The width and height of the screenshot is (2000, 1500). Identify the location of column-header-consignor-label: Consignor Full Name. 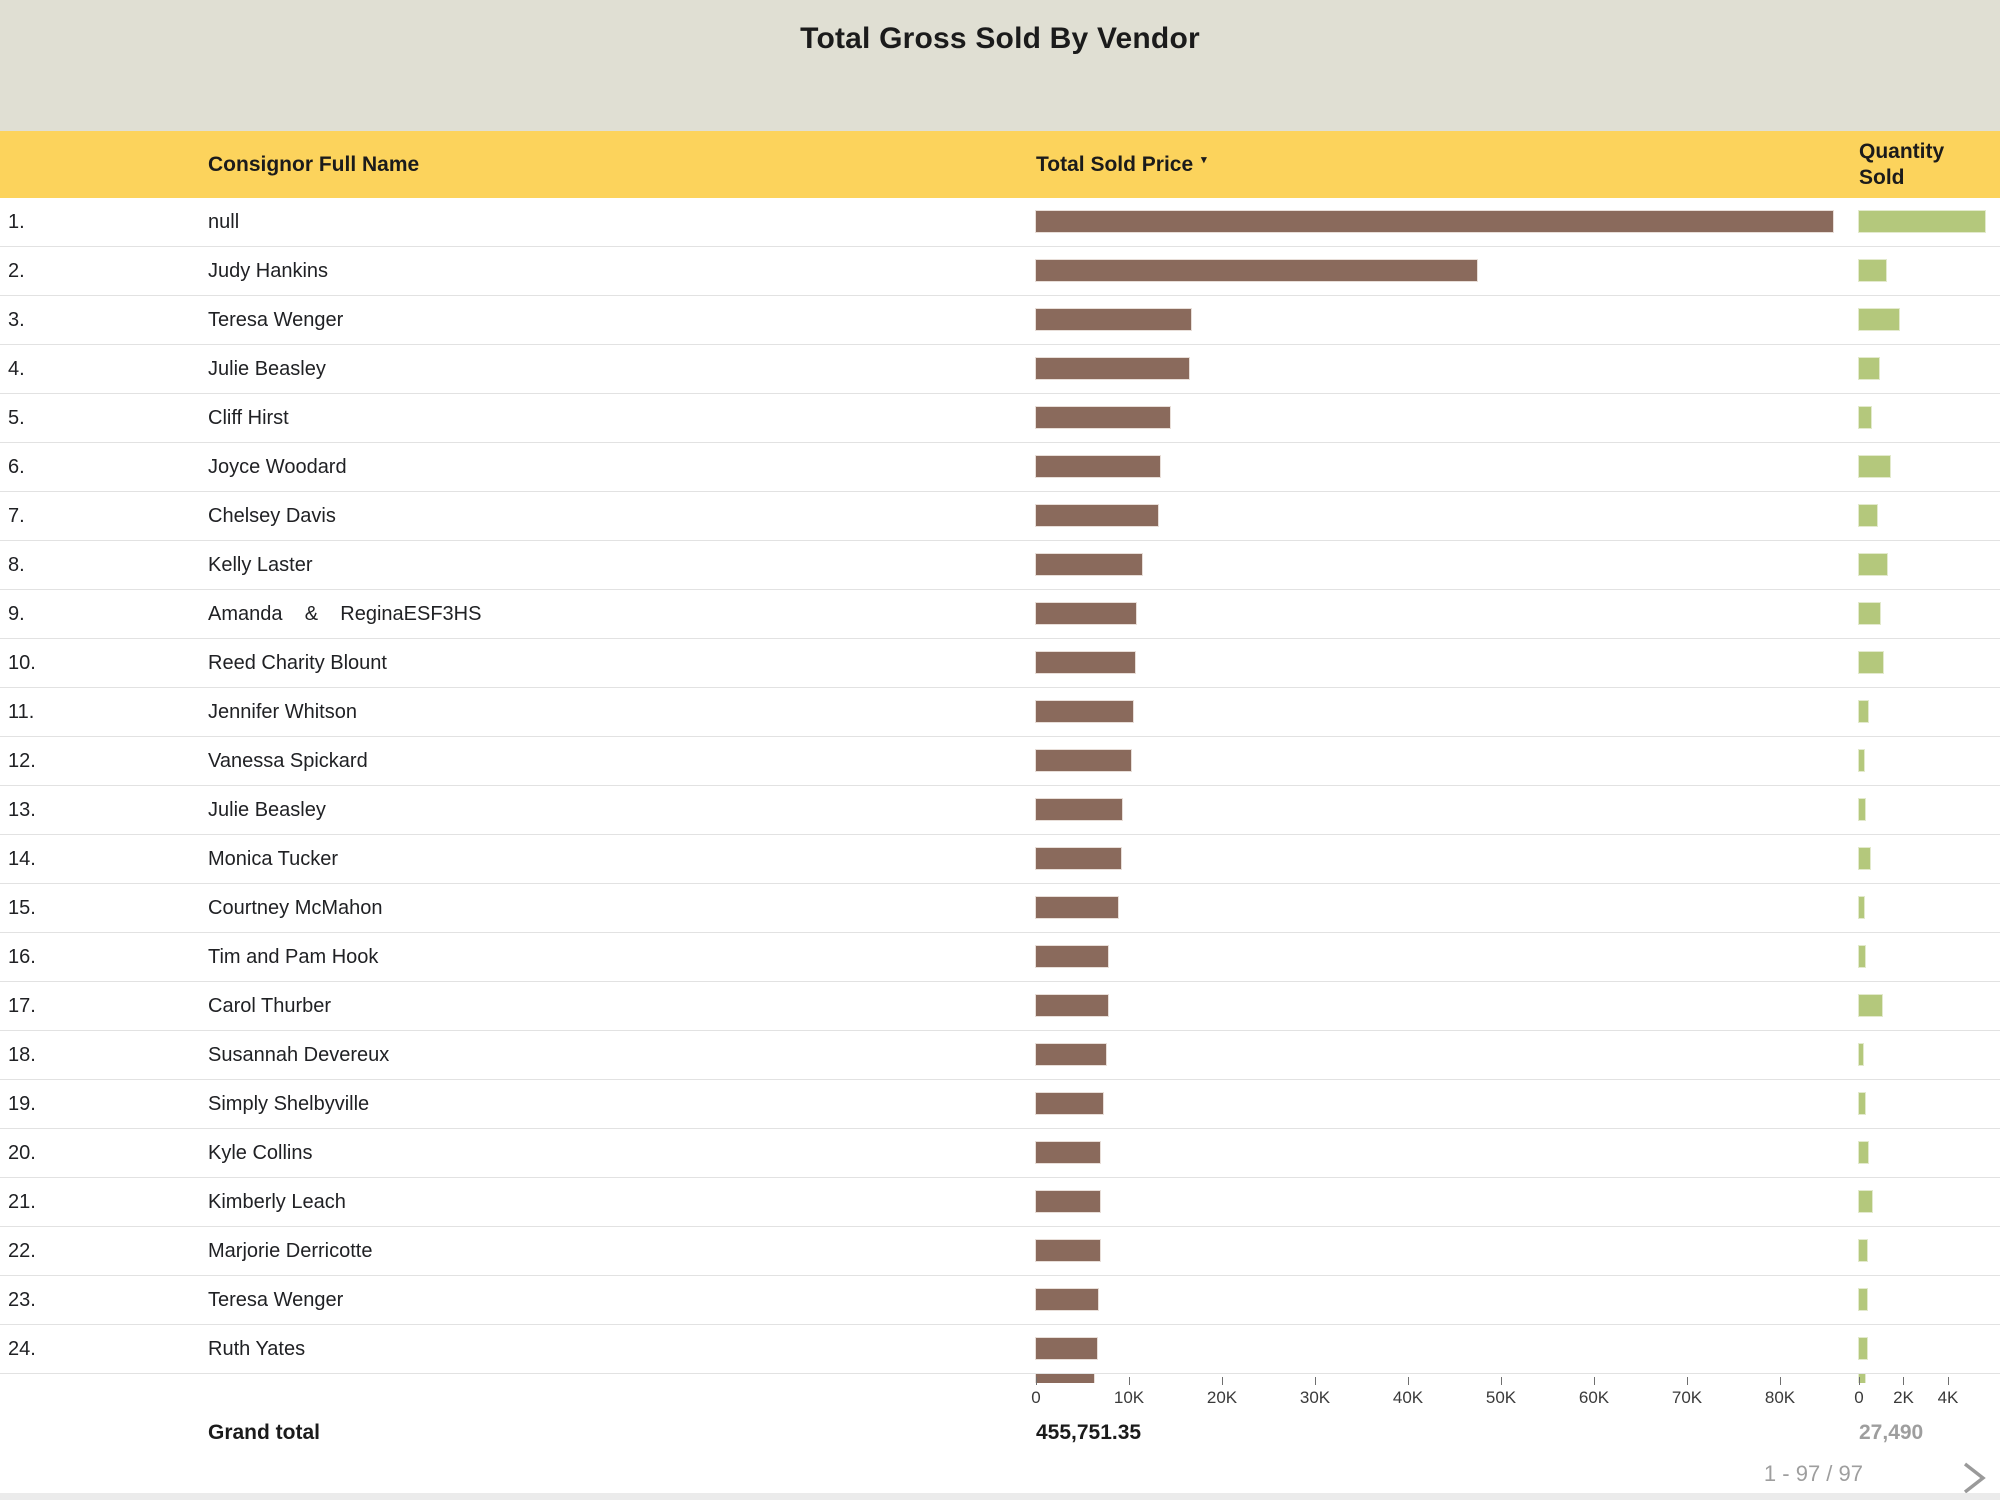
(314, 164).